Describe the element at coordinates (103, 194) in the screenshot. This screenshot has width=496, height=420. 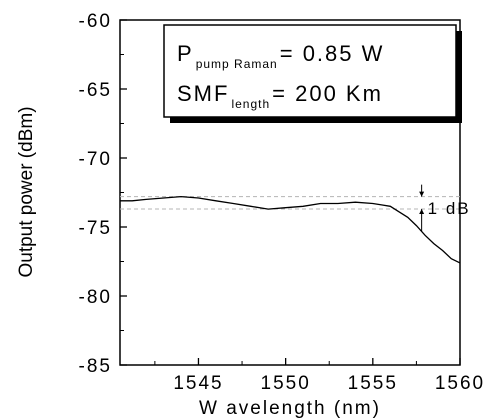
I see `y-axis: -60 -65 -70 -75 -80 -85` at that location.